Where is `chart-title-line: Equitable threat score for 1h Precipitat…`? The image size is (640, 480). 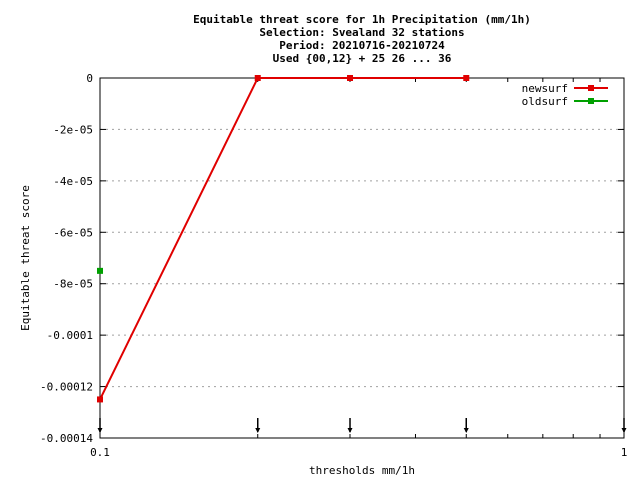 chart-title-line: Equitable threat score for 1h Precipitat… is located at coordinates (362, 19).